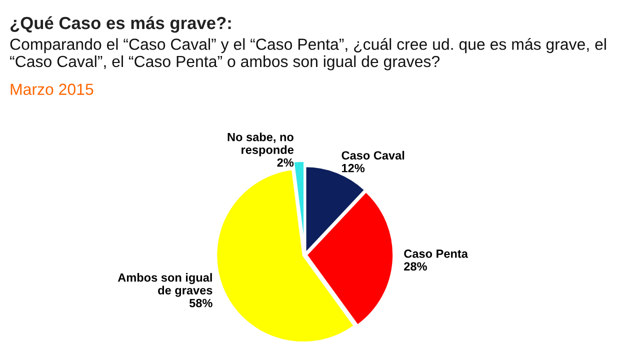 This screenshot has height=362, width=635. What do you see at coordinates (52, 89) in the screenshot?
I see `text: Marzo 2015` at bounding box center [52, 89].